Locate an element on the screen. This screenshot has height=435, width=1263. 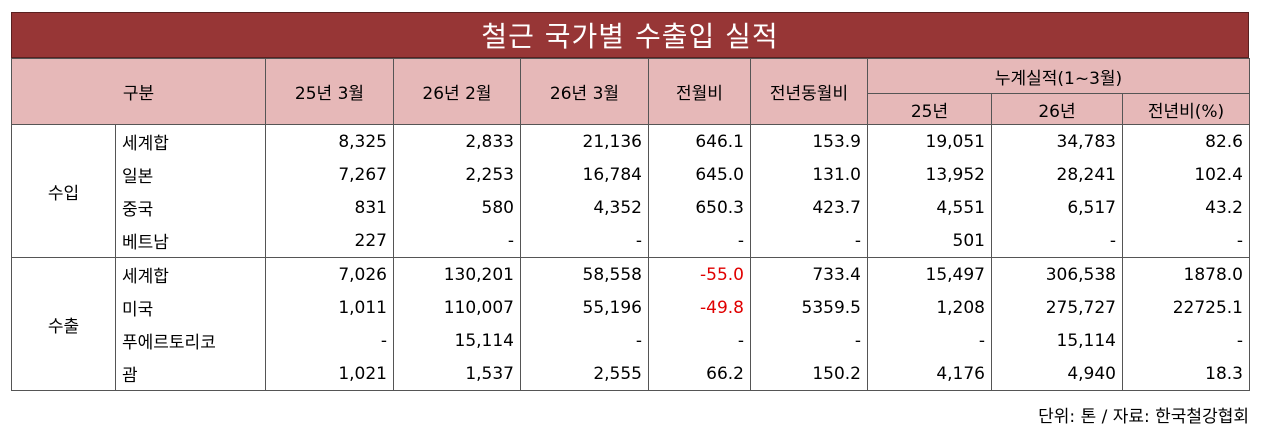
header-cum3: 전년비(%) is located at coordinates (1186, 109).